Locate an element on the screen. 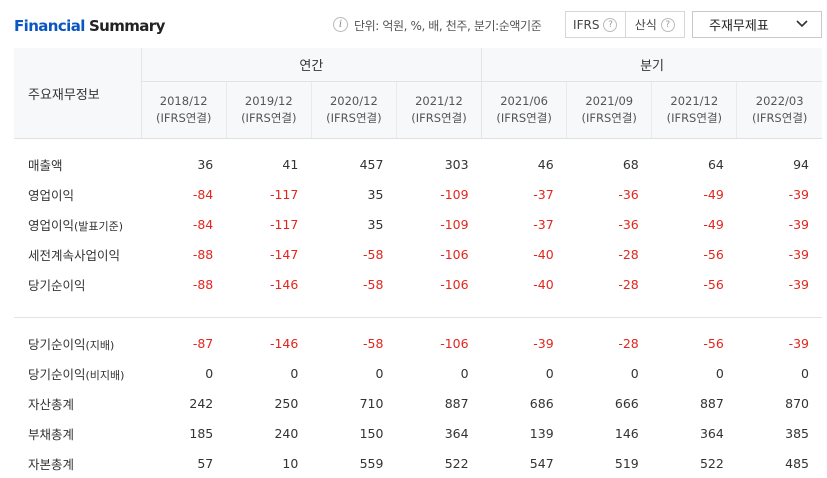 Image resolution: width=827 pixels, height=478 pixels. table-cell: 64 is located at coordinates (715, 164).